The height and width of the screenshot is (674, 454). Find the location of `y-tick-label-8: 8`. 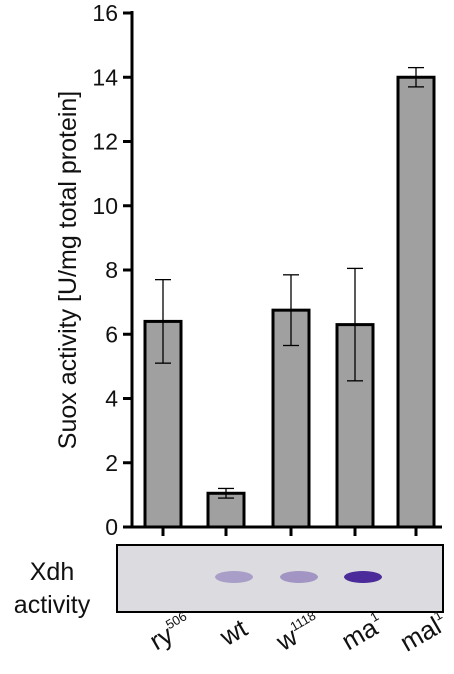

y-tick-label-8: 8 is located at coordinates (111, 270).